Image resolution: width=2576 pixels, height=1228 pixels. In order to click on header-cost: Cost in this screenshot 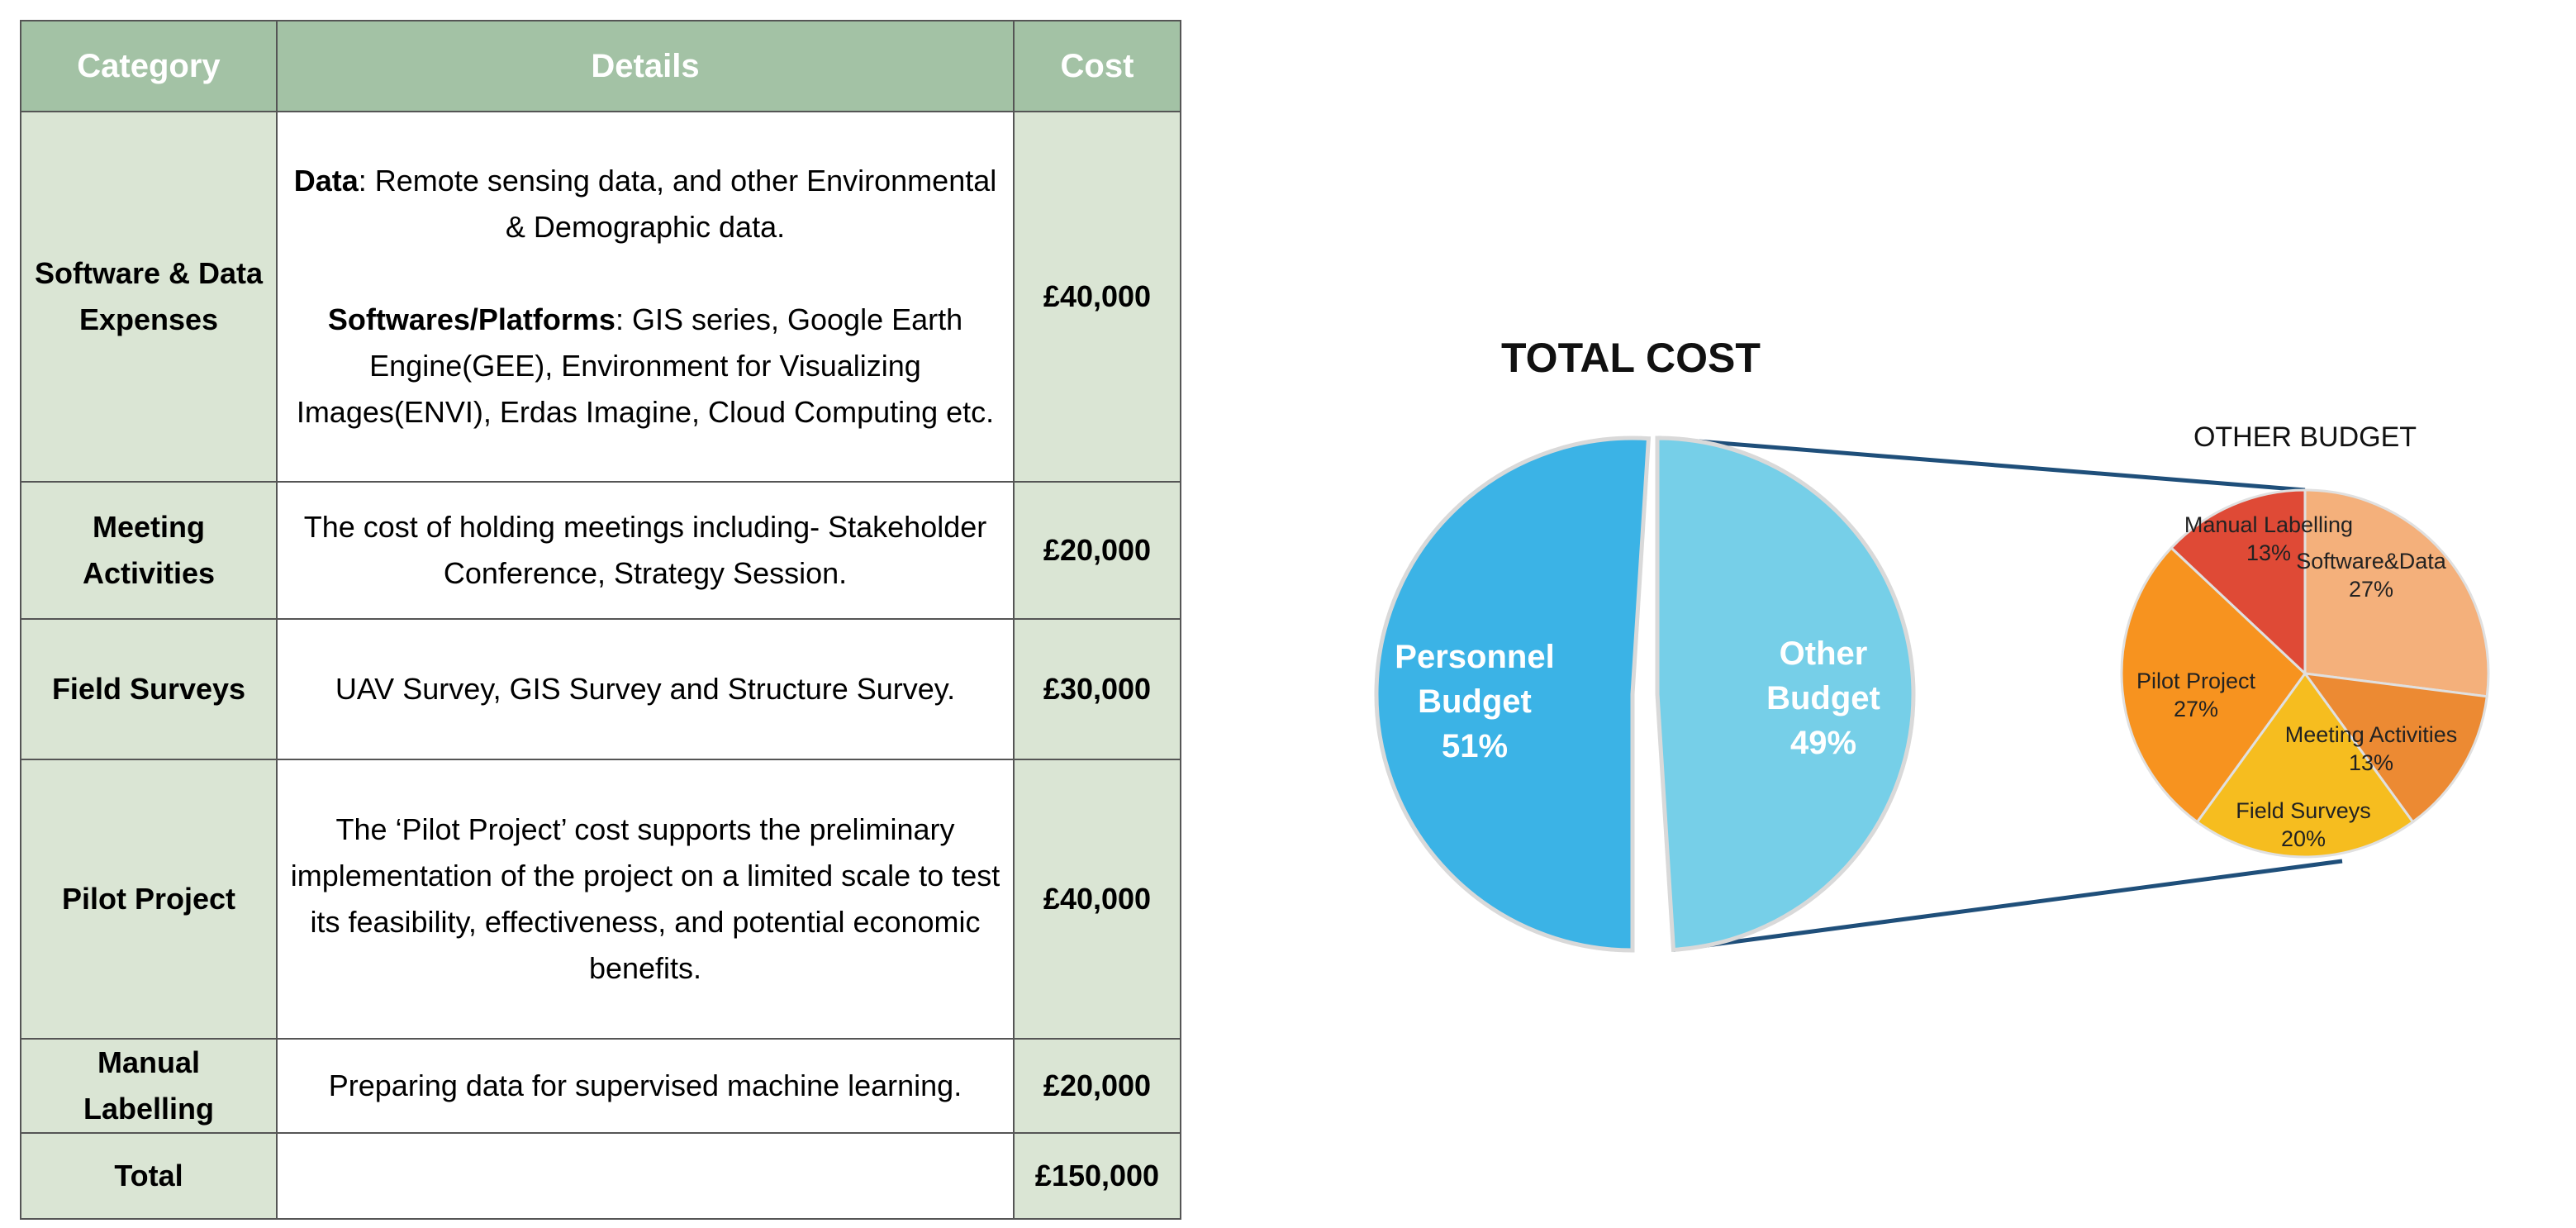, I will do `click(1097, 66)`.